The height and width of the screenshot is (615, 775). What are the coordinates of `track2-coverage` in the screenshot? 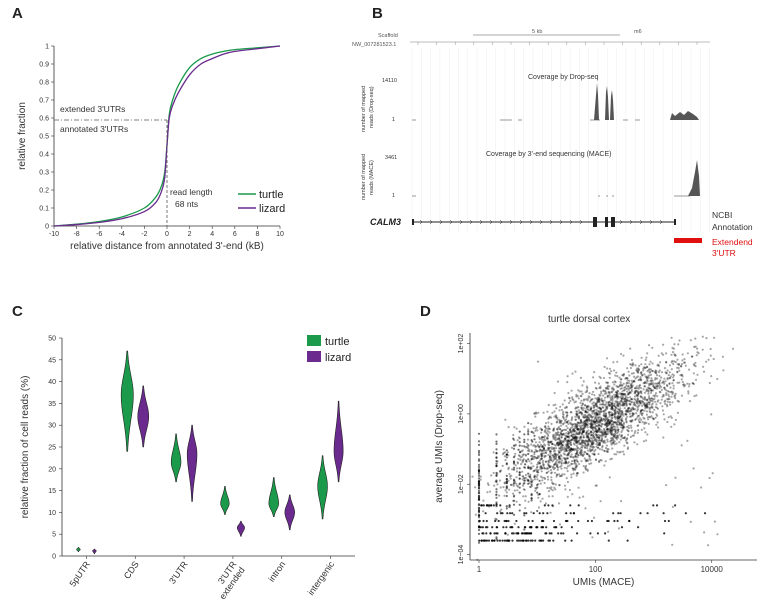 It's located at (556, 178).